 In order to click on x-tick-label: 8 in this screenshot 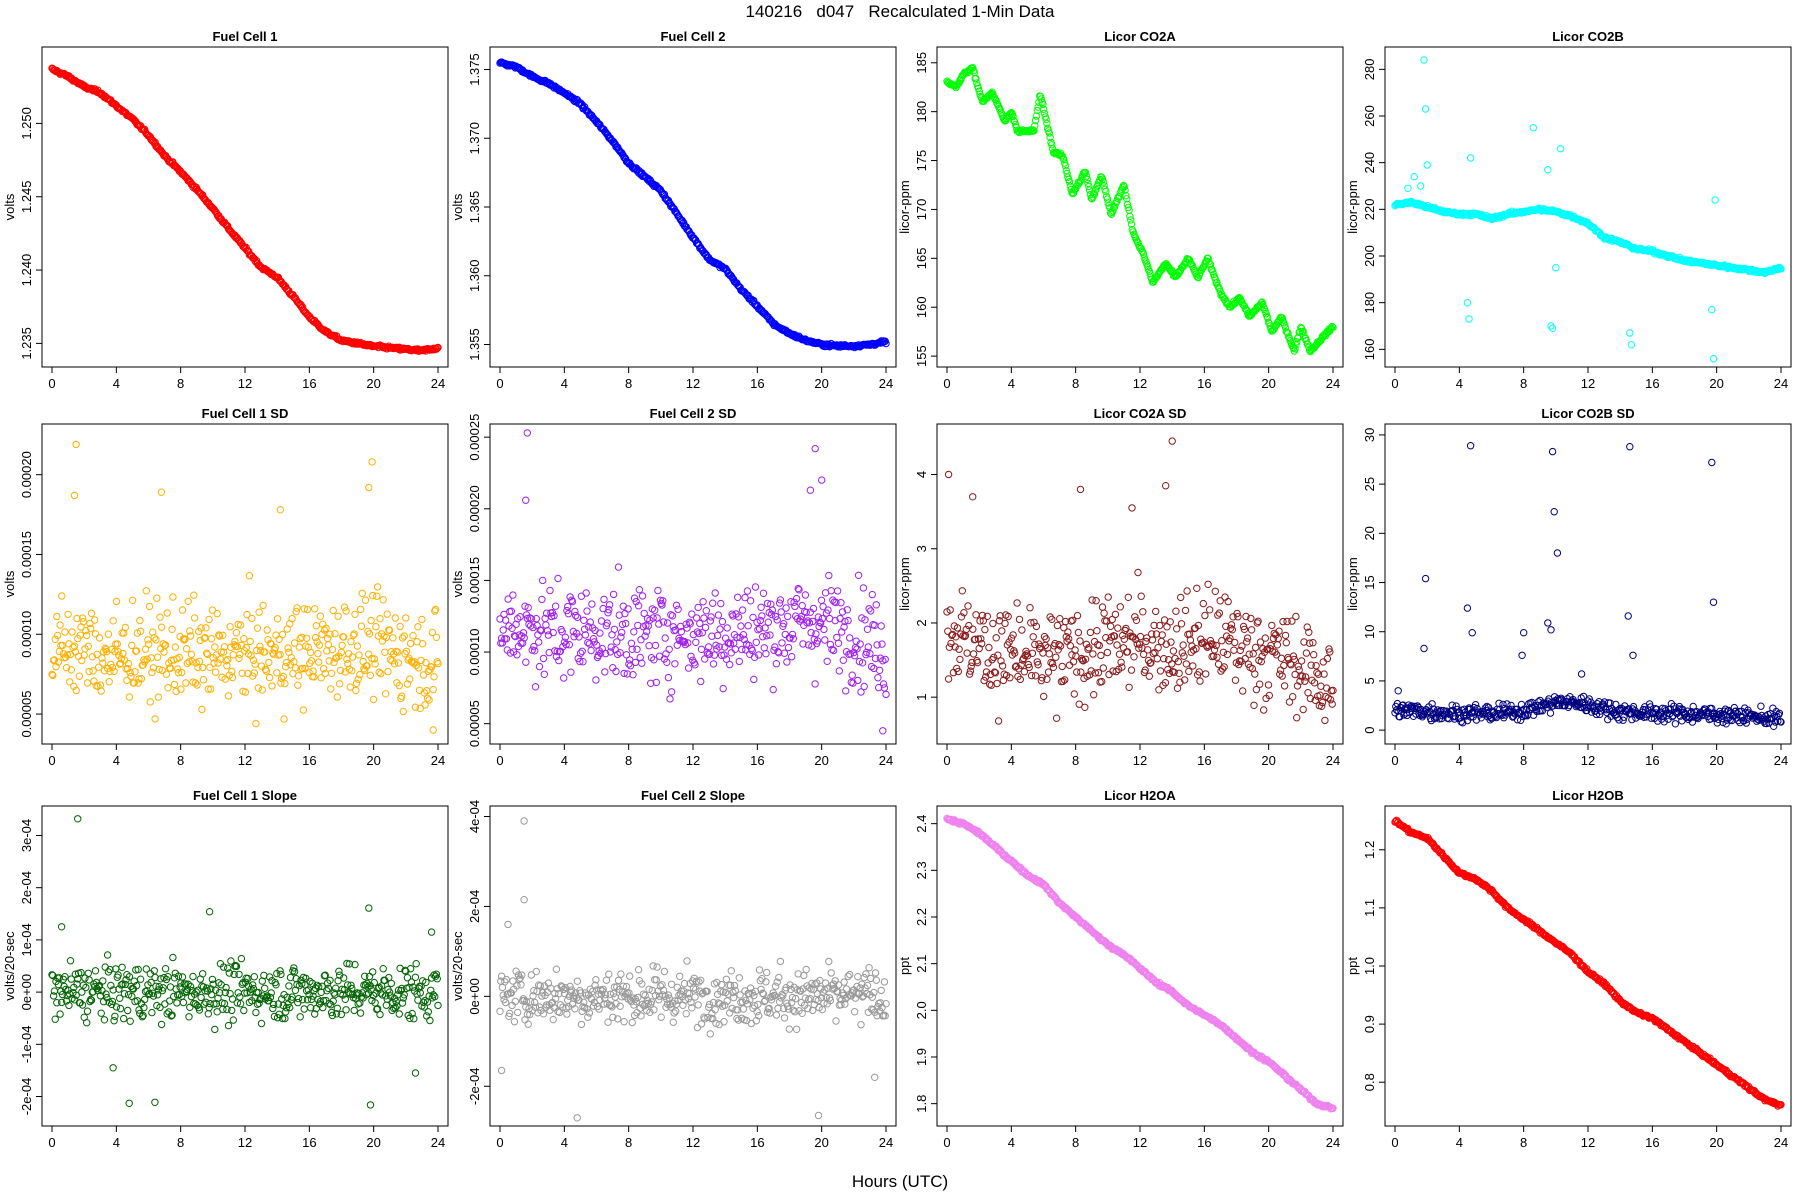, I will do `click(628, 1142)`.